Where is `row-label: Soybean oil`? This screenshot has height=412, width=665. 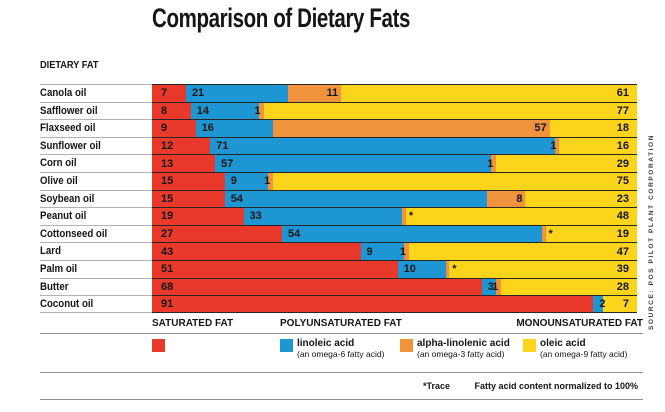
row-label: Soybean oil is located at coordinates (96, 198).